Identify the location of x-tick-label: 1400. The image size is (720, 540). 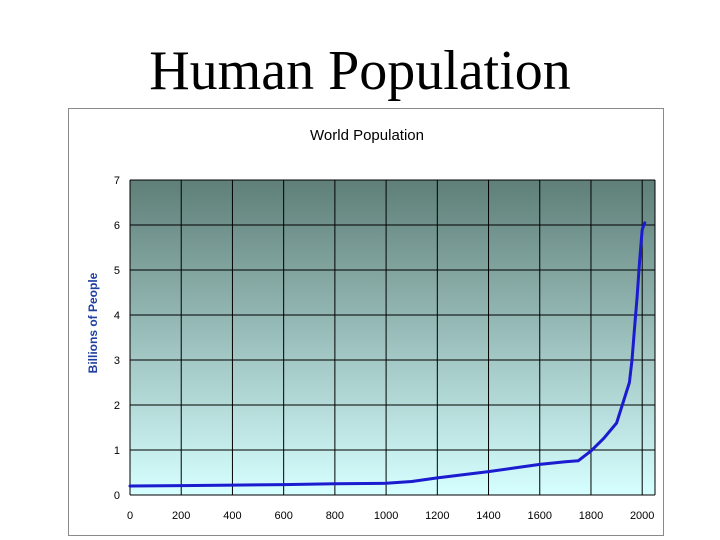
(488, 516).